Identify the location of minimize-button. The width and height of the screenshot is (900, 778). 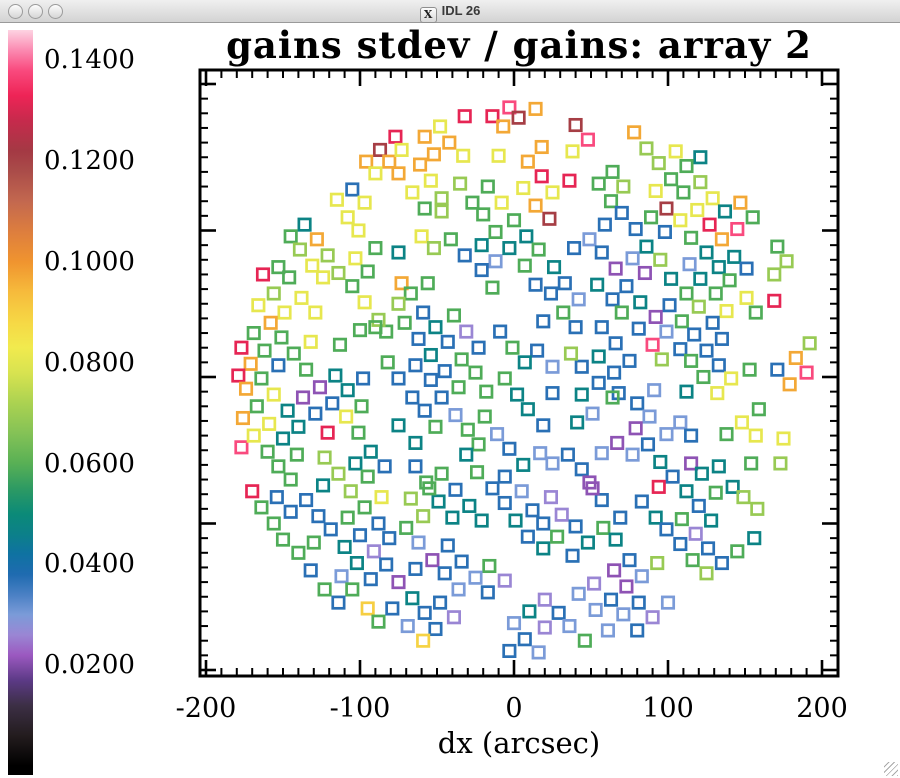
(35, 11).